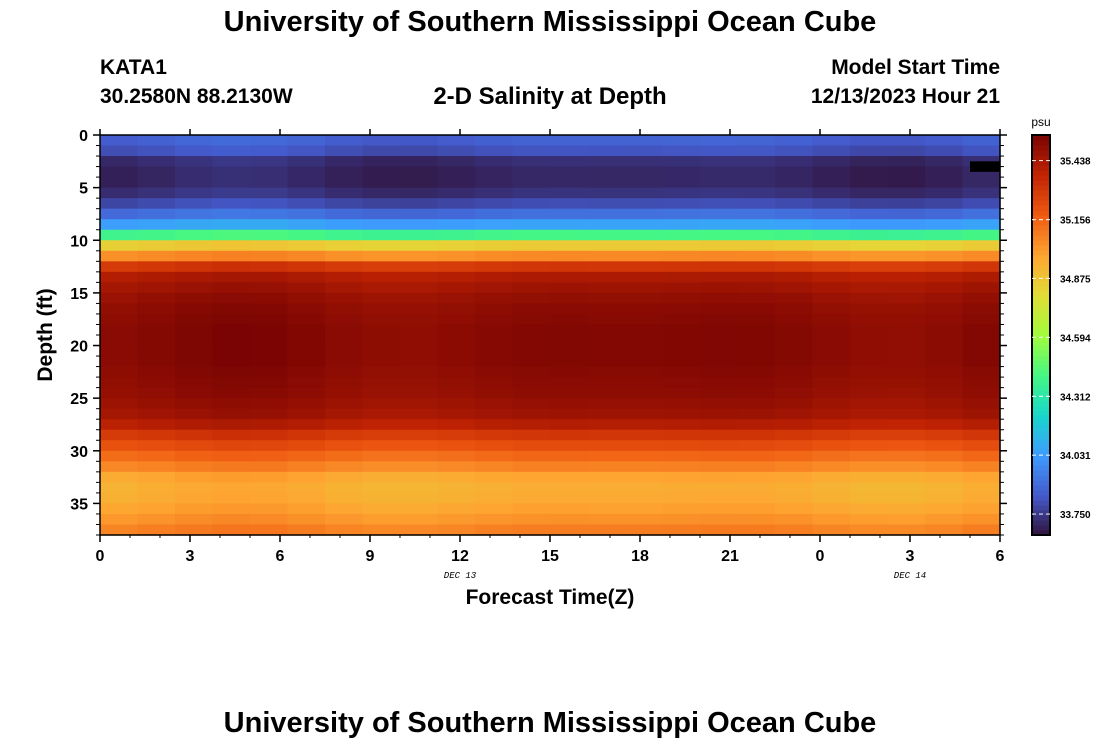 The width and height of the screenshot is (1100, 750). I want to click on x-tick-label: 12, so click(460, 556).